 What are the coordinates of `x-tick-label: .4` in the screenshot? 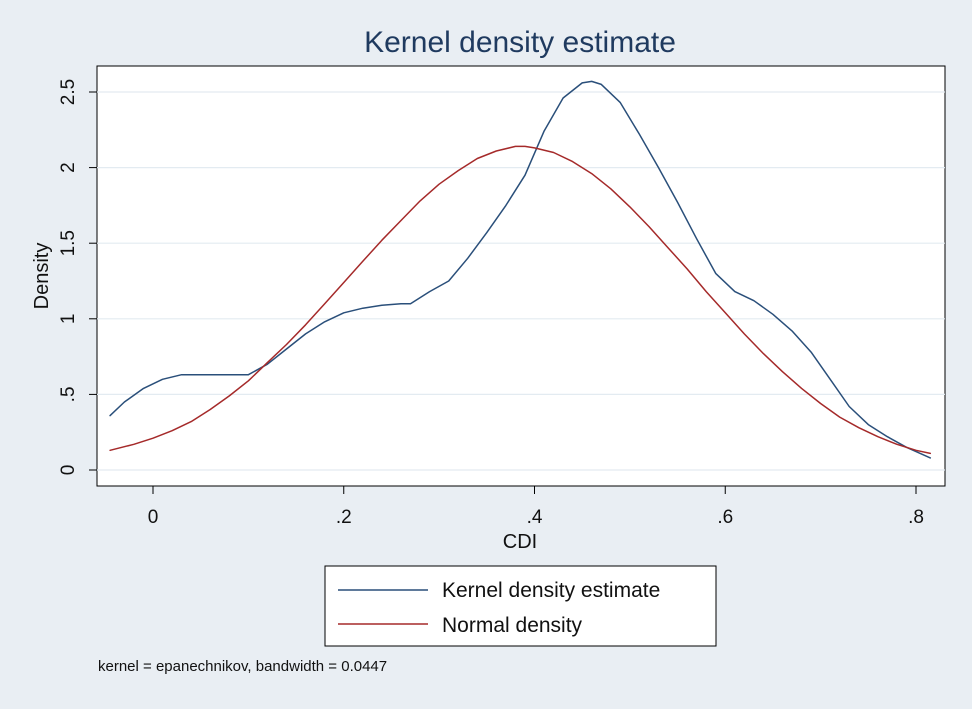 It's located at (535, 517).